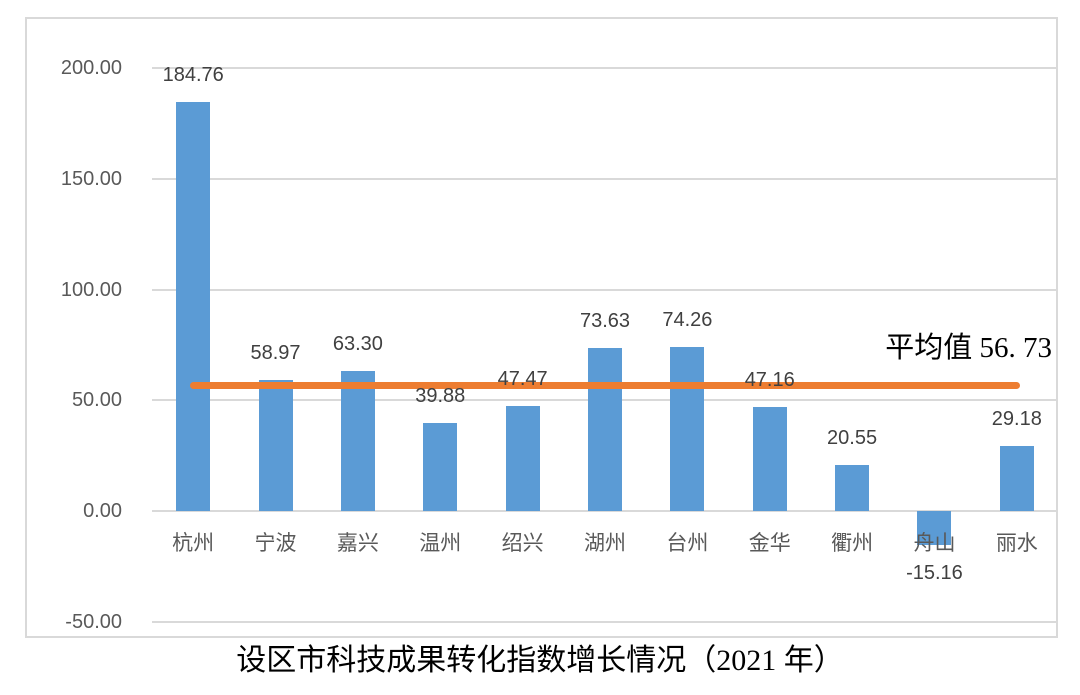  What do you see at coordinates (934, 543) in the screenshot?
I see `category-label-舟山: 舟山` at bounding box center [934, 543].